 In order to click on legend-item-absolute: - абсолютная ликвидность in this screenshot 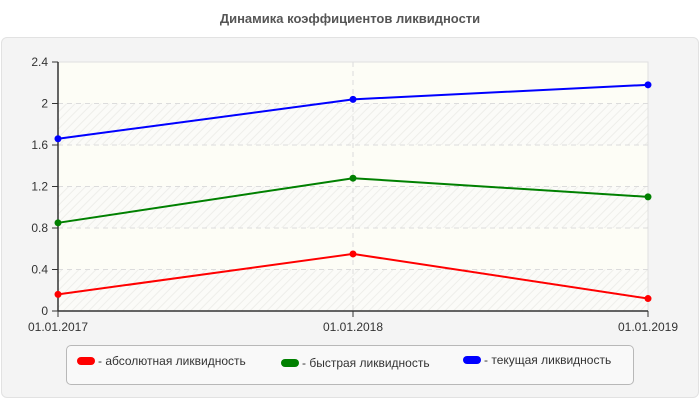, I will do `click(161, 361)`.